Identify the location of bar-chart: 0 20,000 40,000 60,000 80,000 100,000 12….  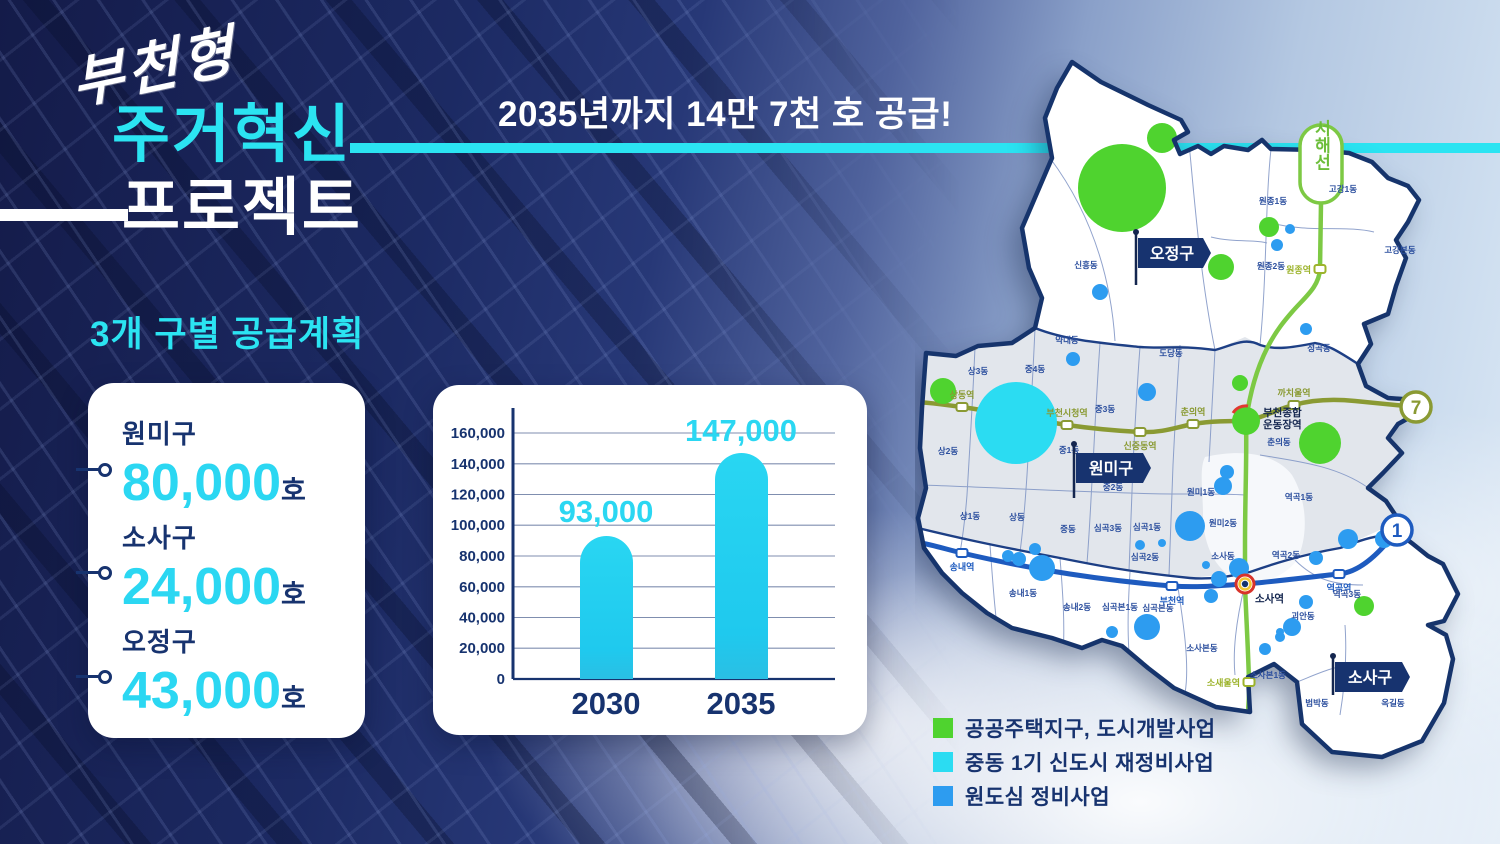
(643, 564).